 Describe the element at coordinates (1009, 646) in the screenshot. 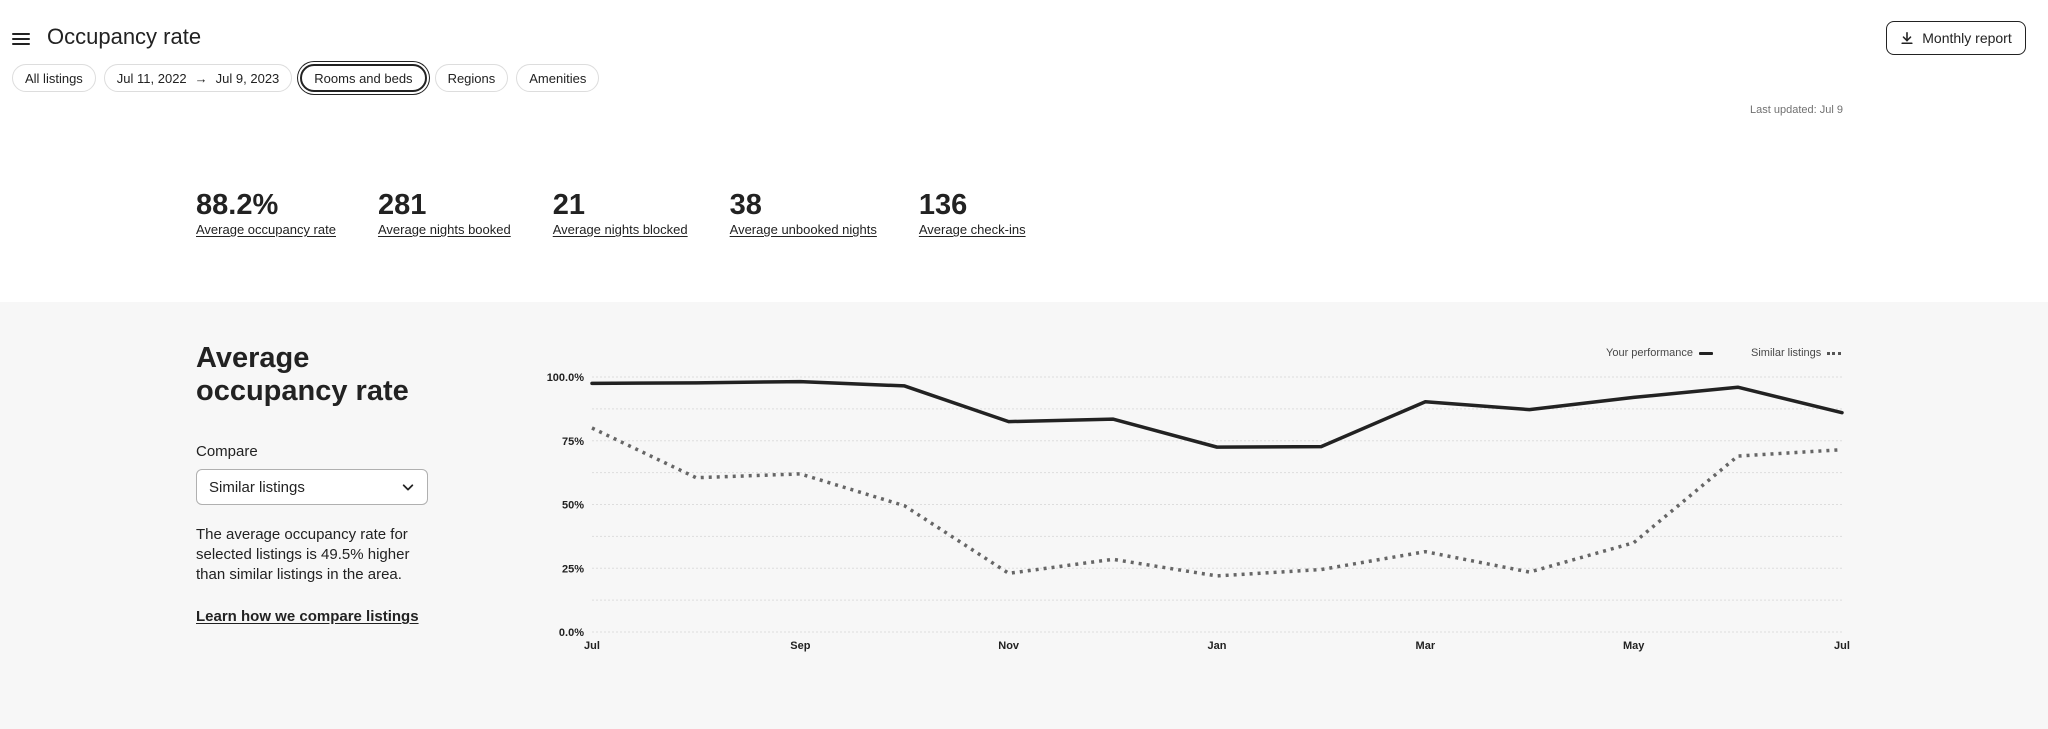

I see `x-tick-label: Nov` at that location.